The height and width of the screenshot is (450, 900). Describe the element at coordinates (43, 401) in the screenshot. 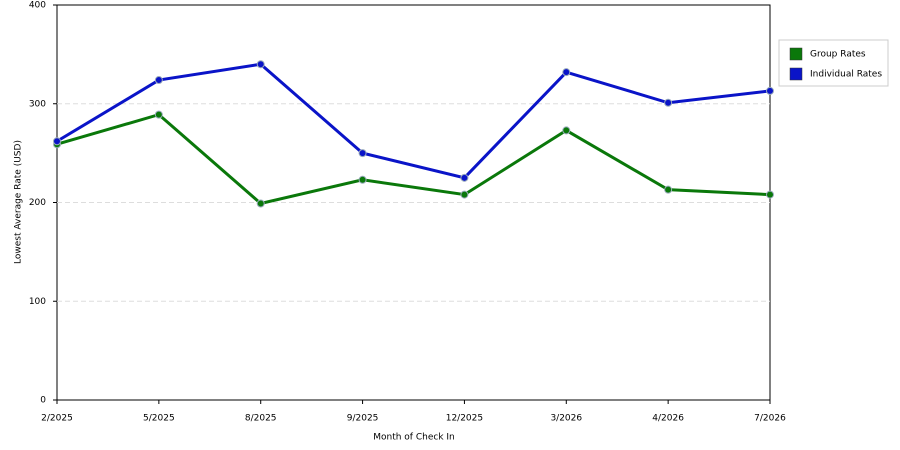

I see `y-tick-label: 0` at that location.